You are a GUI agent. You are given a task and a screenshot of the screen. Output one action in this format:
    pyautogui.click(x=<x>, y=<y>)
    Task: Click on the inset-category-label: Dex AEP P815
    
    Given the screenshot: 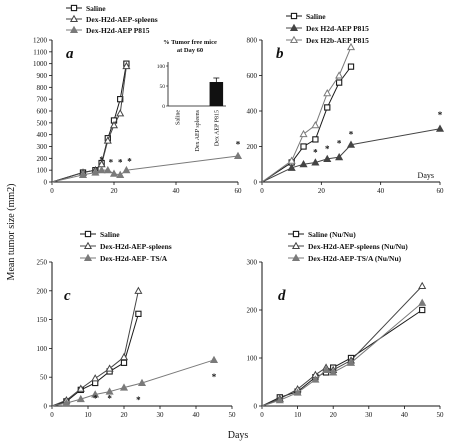 What is the action you would take?
    pyautogui.click(x=217, y=128)
    